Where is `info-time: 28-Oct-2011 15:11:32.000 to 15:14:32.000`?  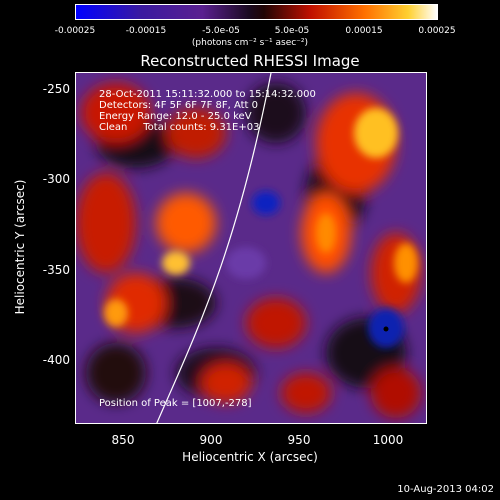 info-time: 28-Oct-2011 15:11:32.000 to 15:14:32.000 is located at coordinates (207, 94).